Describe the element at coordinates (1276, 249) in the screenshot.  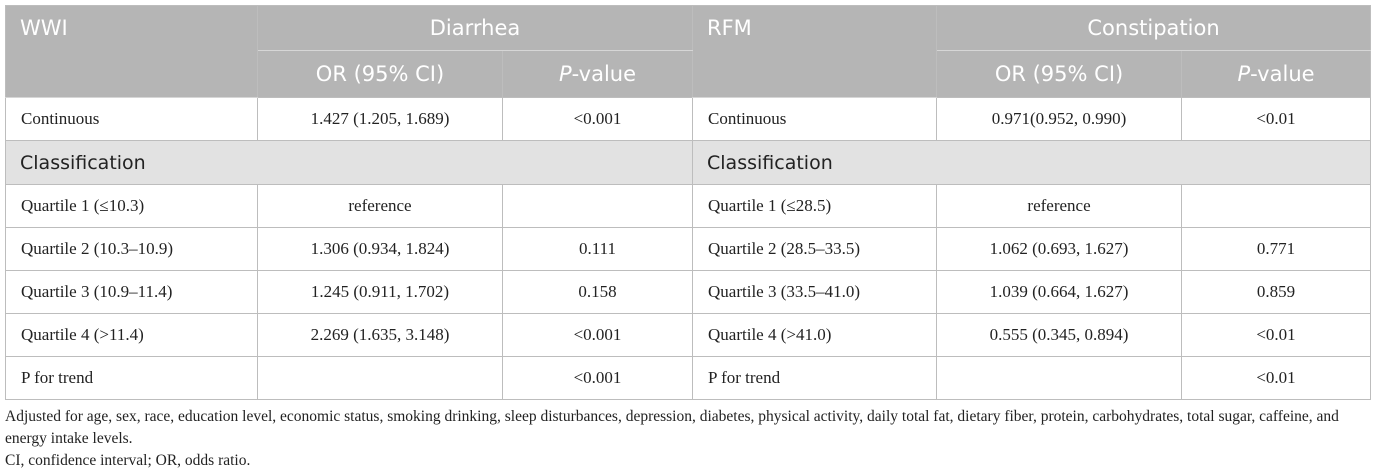
I see `p-value: 0.771` at that location.